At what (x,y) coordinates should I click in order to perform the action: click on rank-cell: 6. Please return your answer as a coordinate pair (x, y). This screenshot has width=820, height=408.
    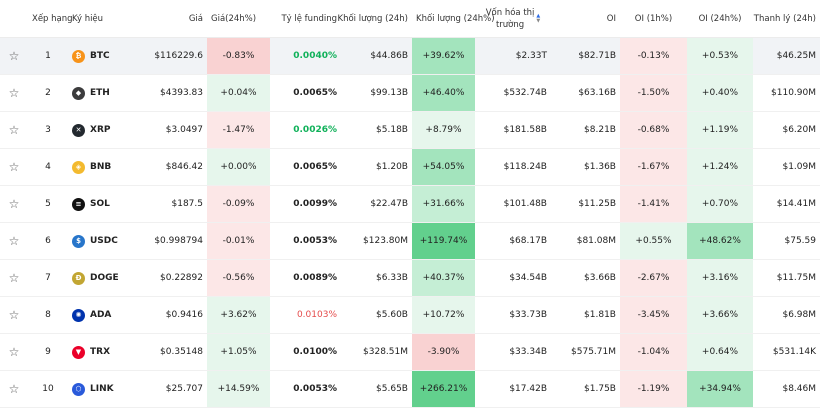
    Looking at the image, I should click on (48, 241).